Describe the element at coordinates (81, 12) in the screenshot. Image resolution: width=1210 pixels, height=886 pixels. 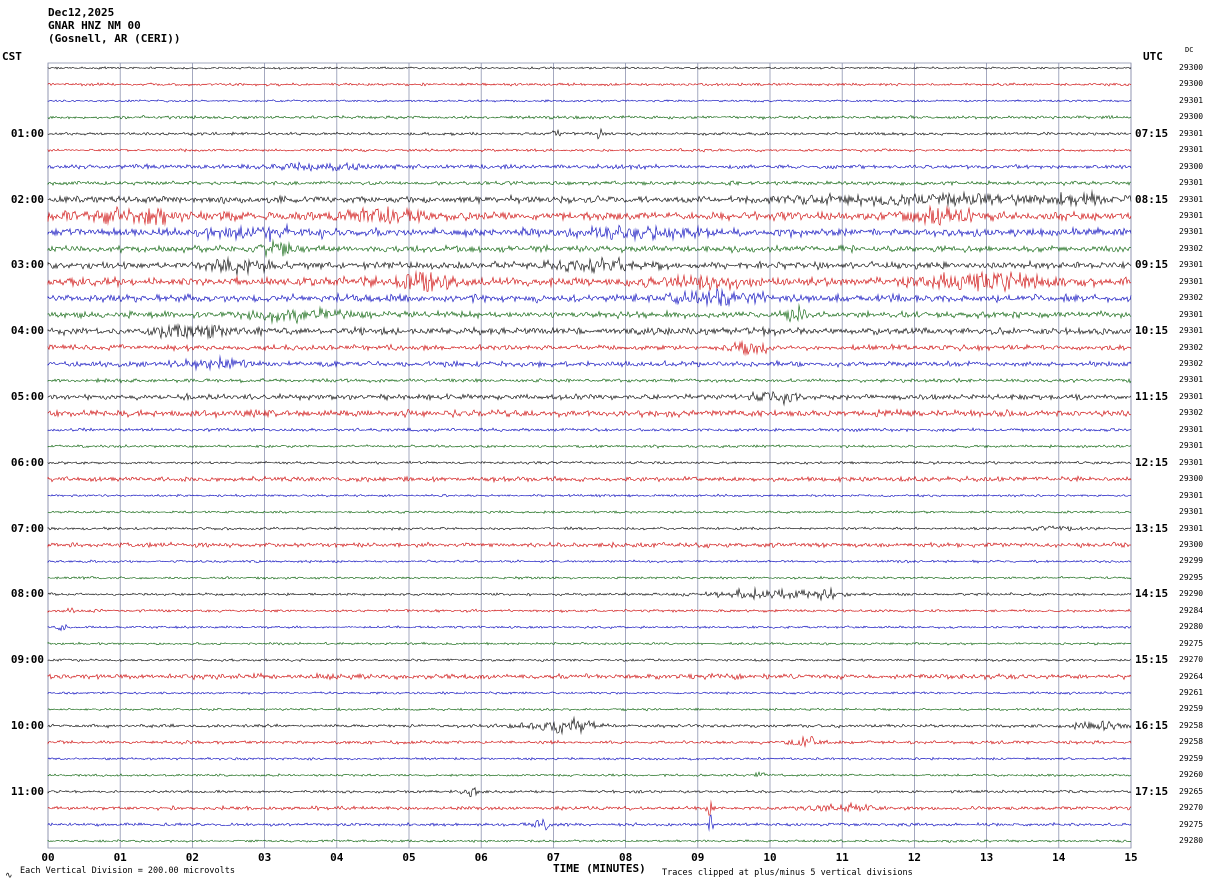
I see `date-title: Dec12,2025` at that location.